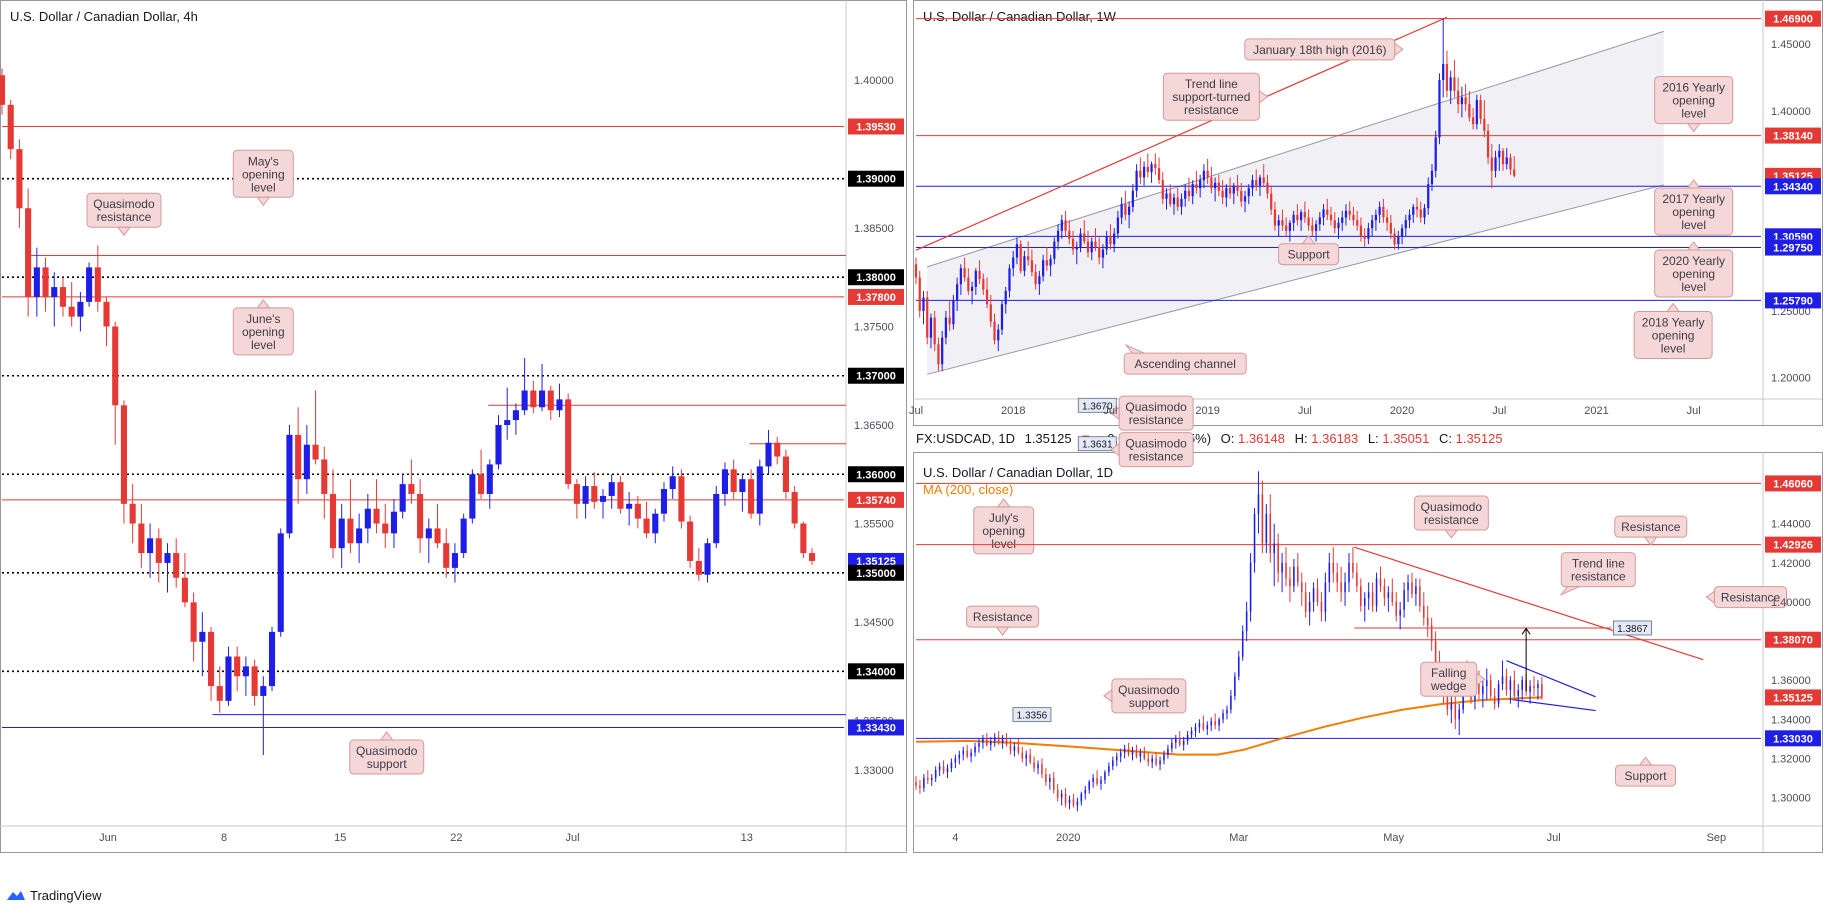  Describe the element at coordinates (1185, 359) in the screenshot. I see `callout: Ascending channel` at that location.